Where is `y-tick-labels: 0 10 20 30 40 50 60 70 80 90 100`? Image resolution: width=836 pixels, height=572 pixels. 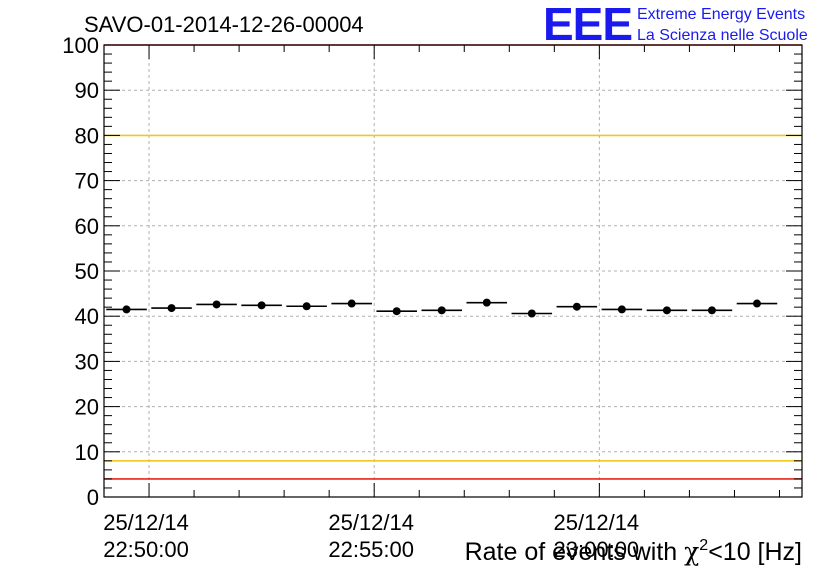
y-tick-labels: 0 10 20 30 40 50 60 70 80 90 100 is located at coordinates (80, 271).